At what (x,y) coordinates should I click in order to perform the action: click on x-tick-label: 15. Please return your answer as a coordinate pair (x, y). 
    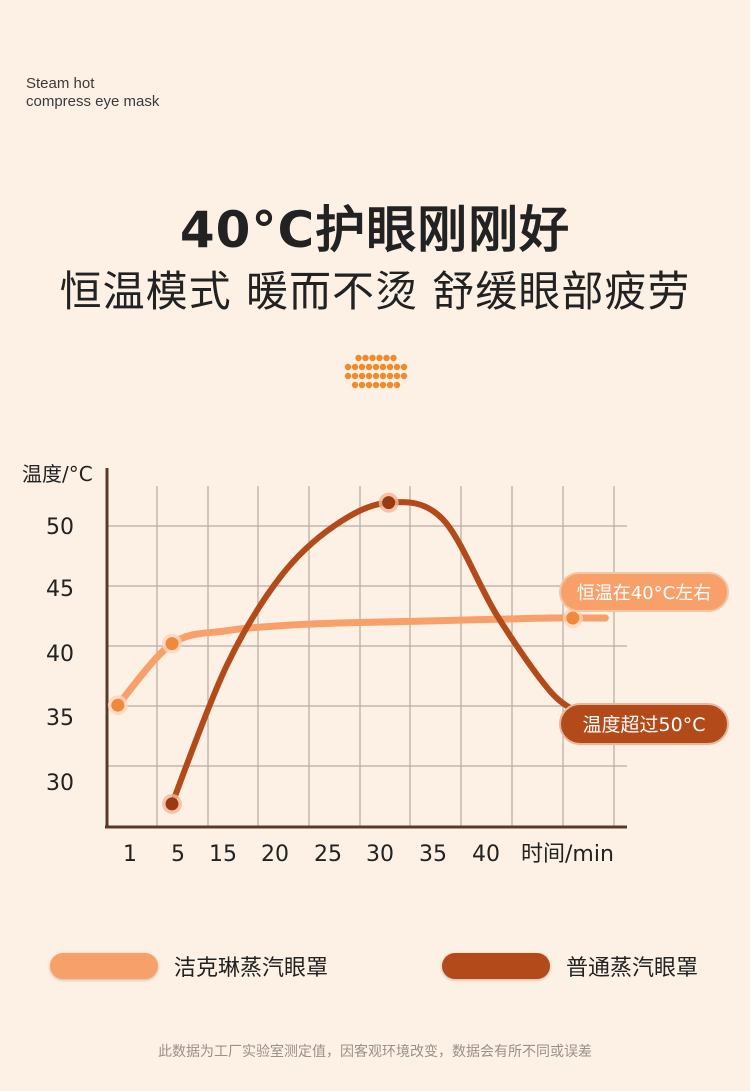
    Looking at the image, I should click on (223, 854).